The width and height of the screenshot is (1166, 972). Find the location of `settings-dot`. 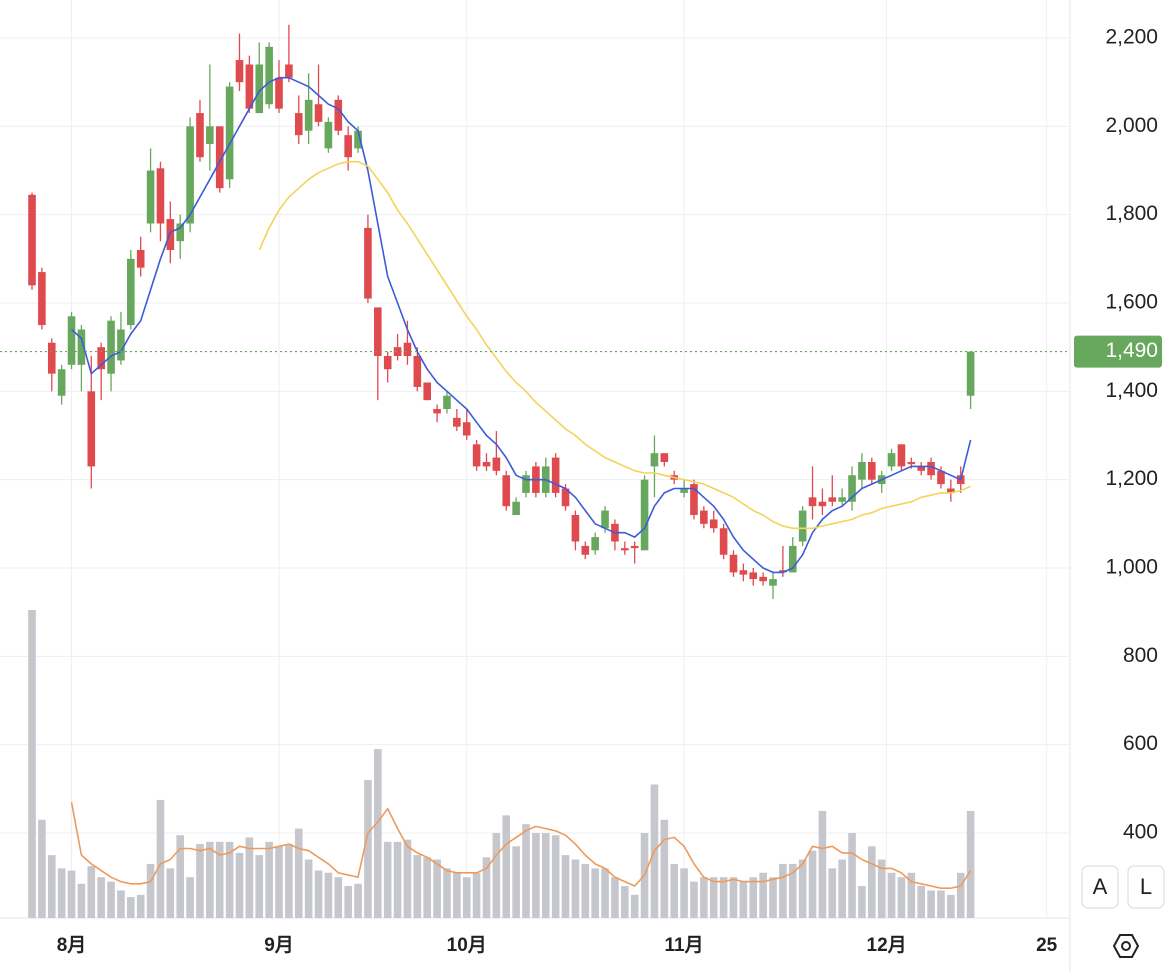

settings-dot is located at coordinates (1126, 946).